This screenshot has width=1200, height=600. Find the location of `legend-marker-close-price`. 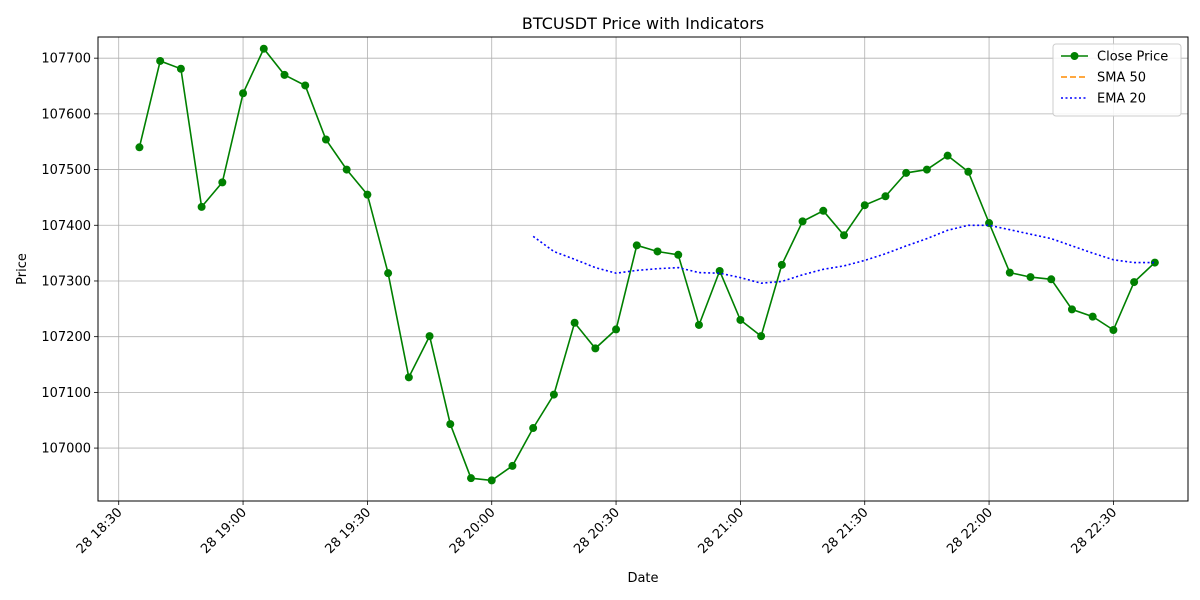

legend-marker-close-price is located at coordinates (1074, 56).